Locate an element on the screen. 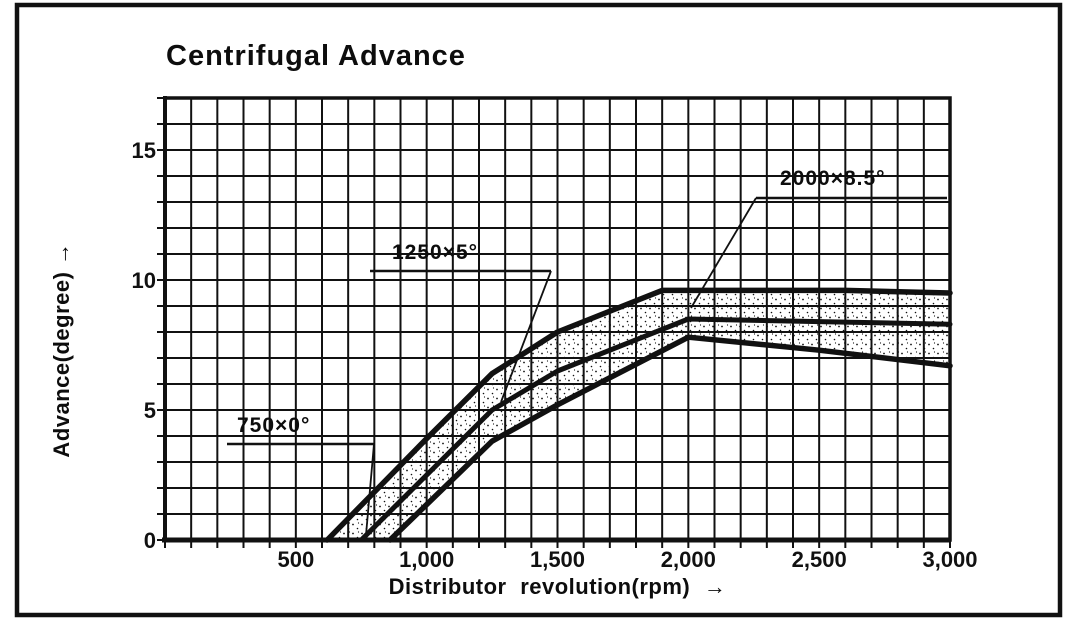 This screenshot has height=622, width=1088. annotation-1250x5: 1250×5° is located at coordinates (435, 252).